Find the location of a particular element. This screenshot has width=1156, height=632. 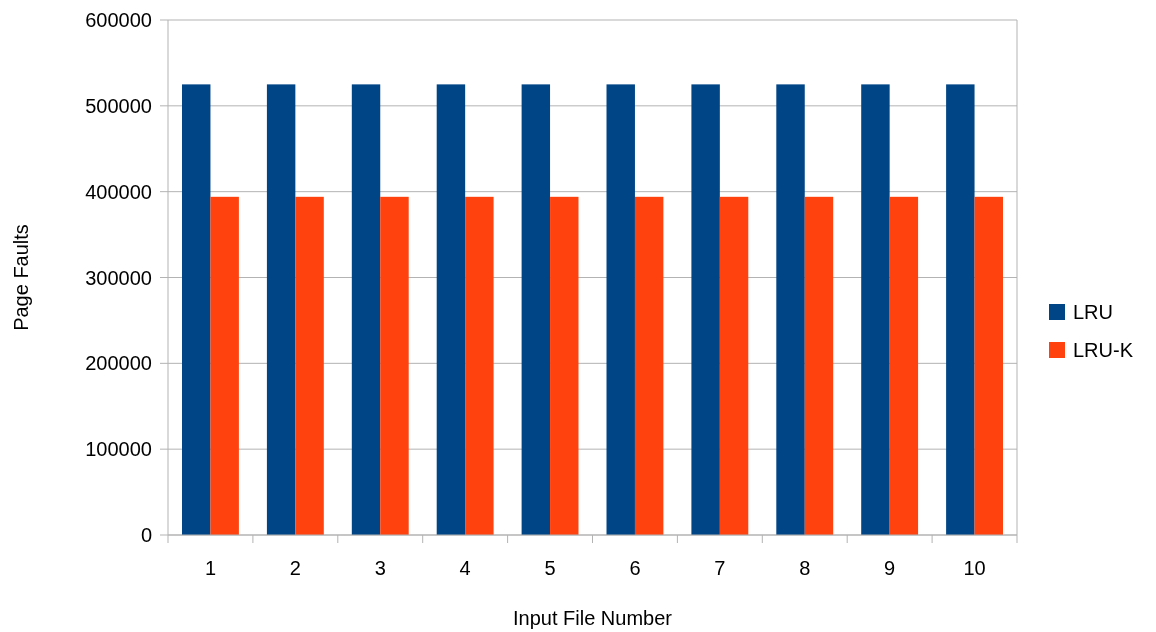

y-tick-label: 0 is located at coordinates (146, 535).